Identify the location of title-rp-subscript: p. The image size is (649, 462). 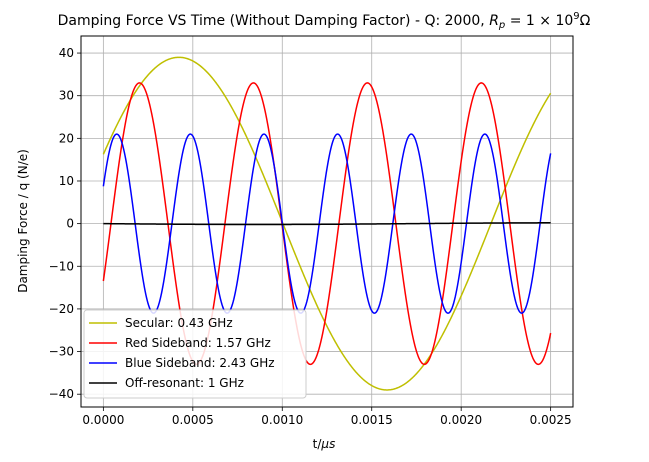
(501, 25).